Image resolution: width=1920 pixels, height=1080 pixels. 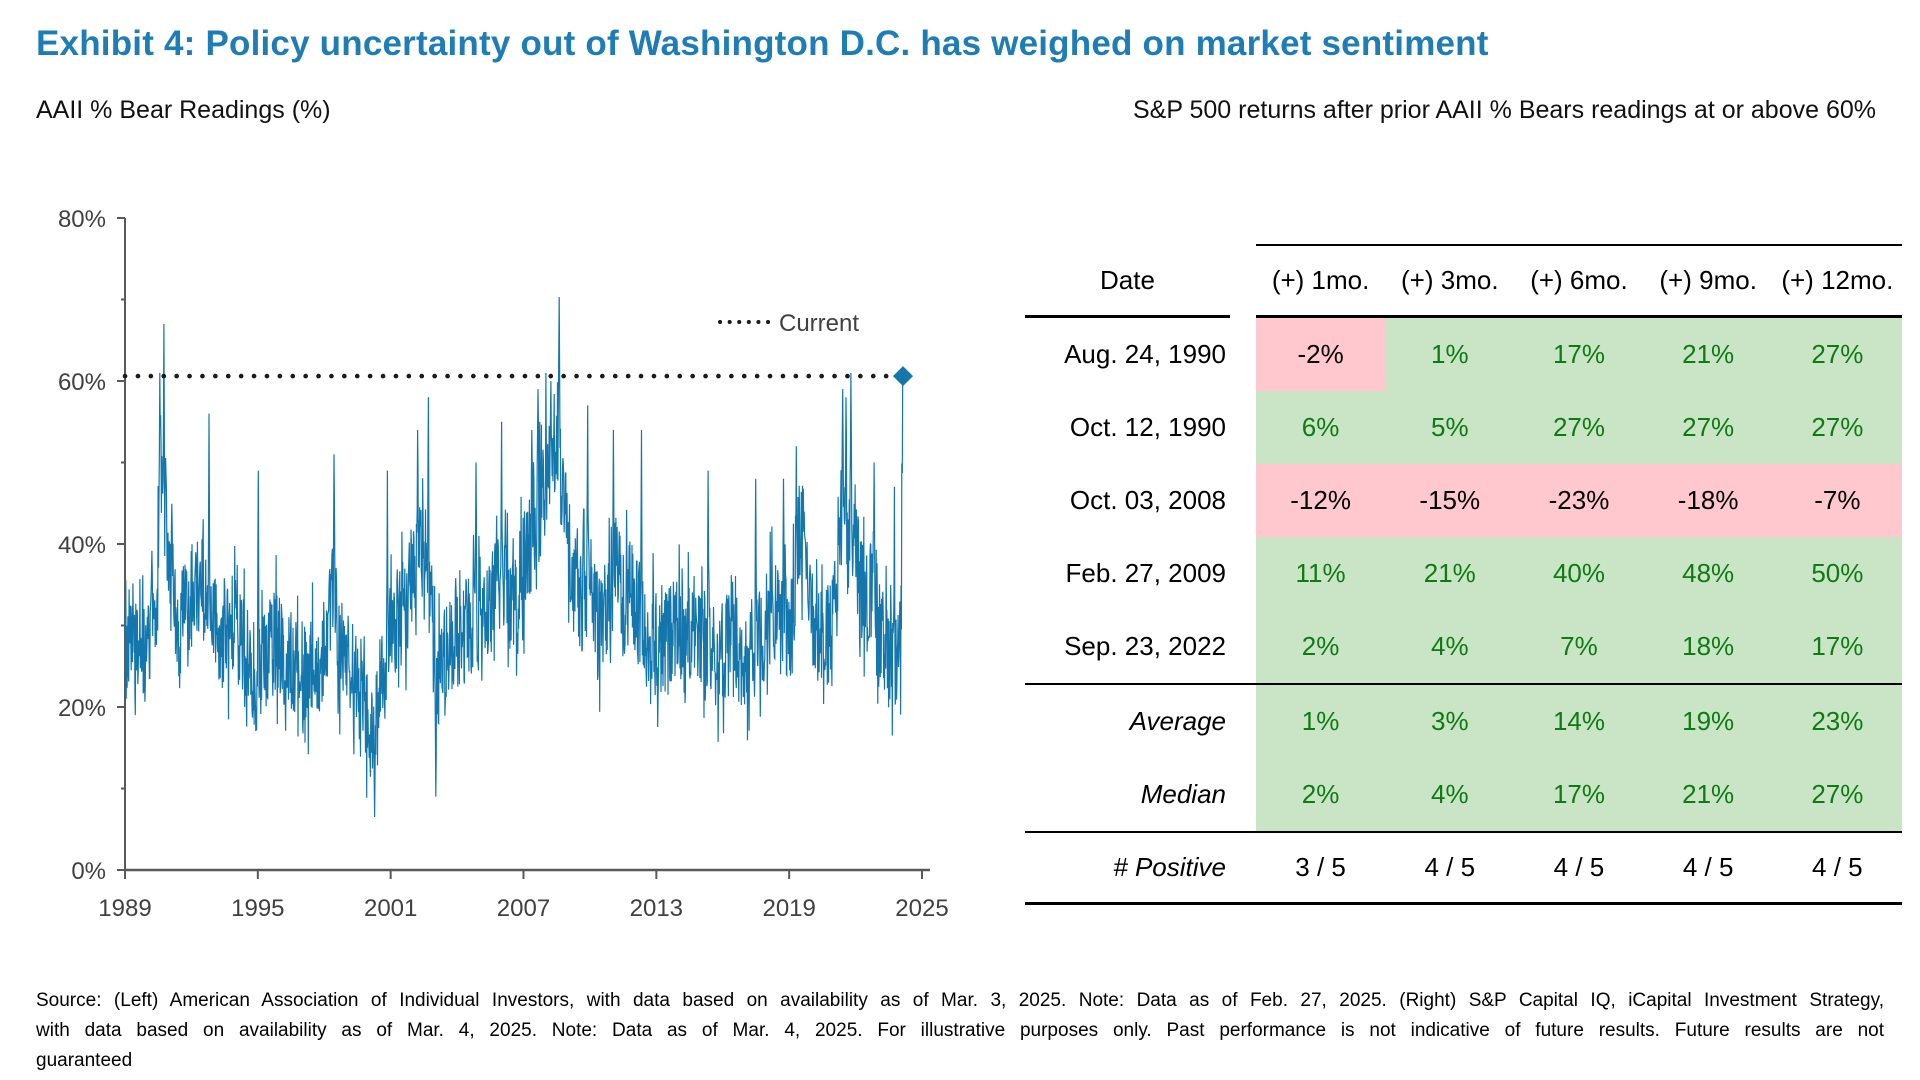 What do you see at coordinates (1708, 646) in the screenshot?
I see `table-cell: 18%` at bounding box center [1708, 646].